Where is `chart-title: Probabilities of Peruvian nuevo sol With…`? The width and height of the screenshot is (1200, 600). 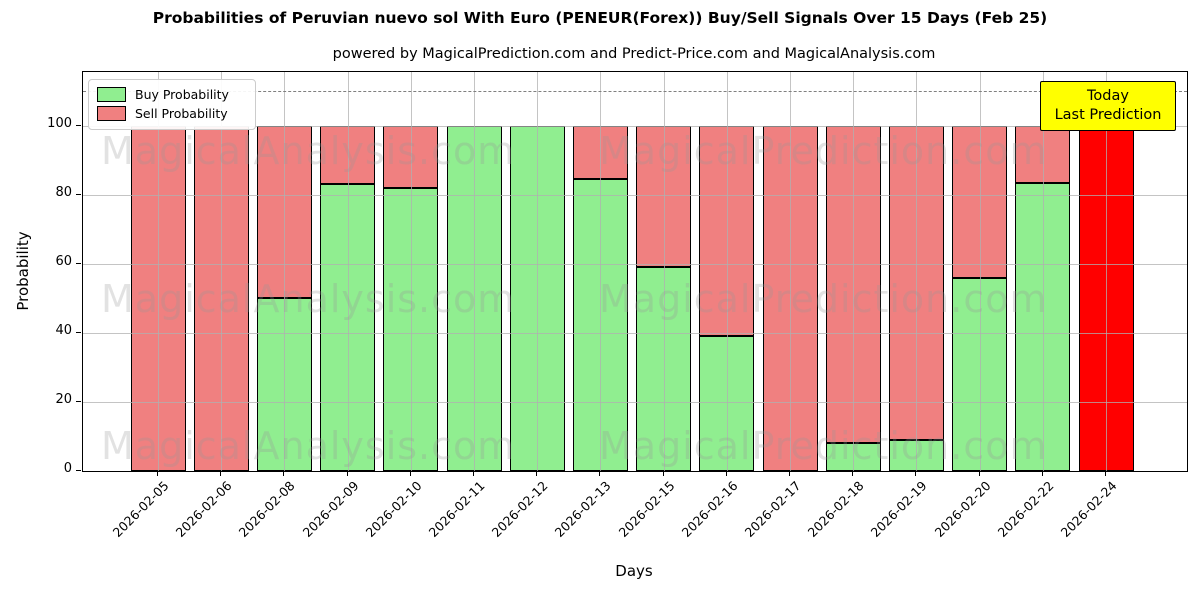
chart-title: Probabilities of Peruvian nuevo sol With… is located at coordinates (600, 18).